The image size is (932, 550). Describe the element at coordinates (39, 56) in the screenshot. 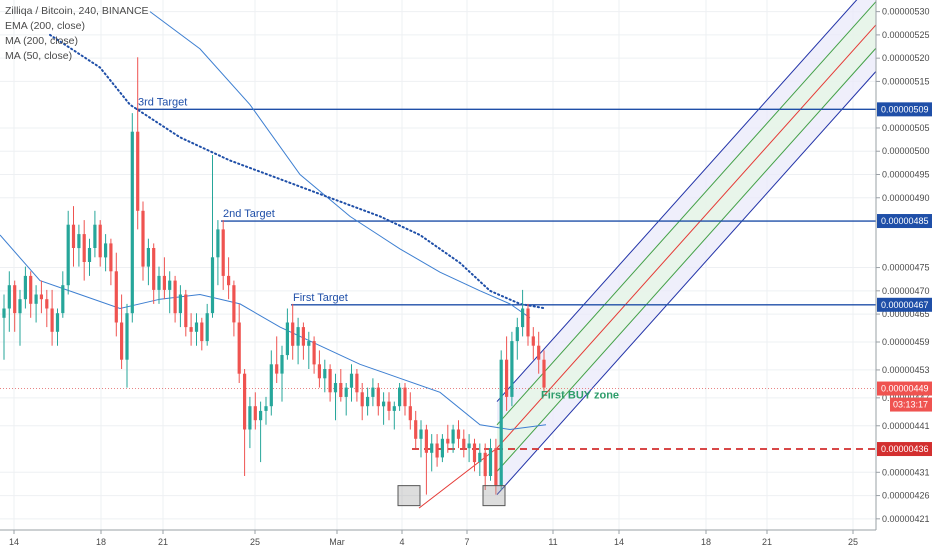

I see `legend-ma50: MA (50, close)` at that location.